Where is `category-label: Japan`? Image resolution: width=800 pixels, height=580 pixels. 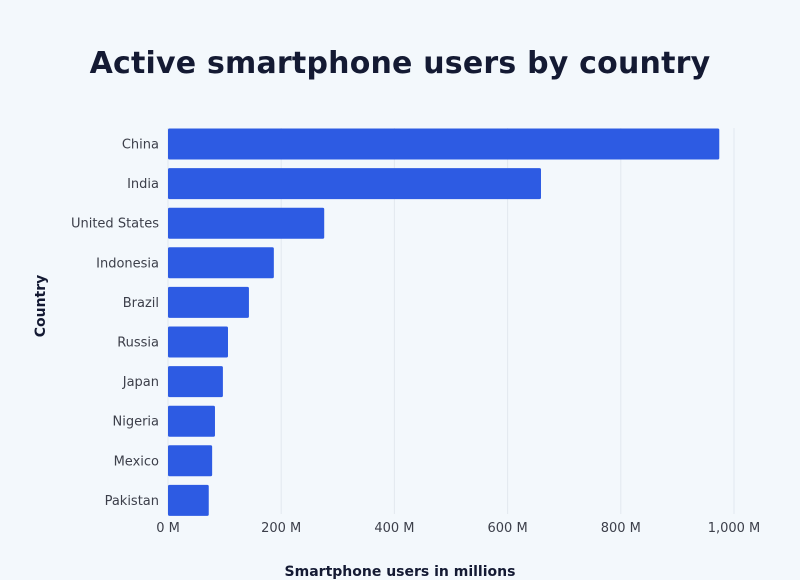 category-label: Japan is located at coordinates (140, 382).